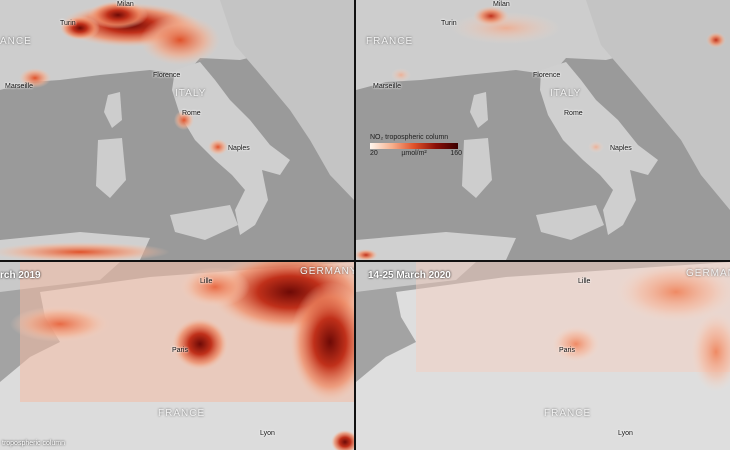 The image size is (730, 450). I want to click on legend-partial-label: tropospheric column, so click(34, 443).